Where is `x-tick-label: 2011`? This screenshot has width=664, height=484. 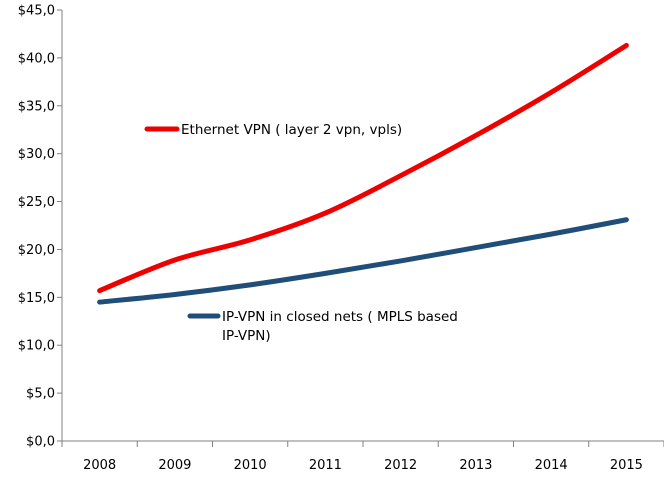
x-tick-label: 2011 is located at coordinates (325, 465).